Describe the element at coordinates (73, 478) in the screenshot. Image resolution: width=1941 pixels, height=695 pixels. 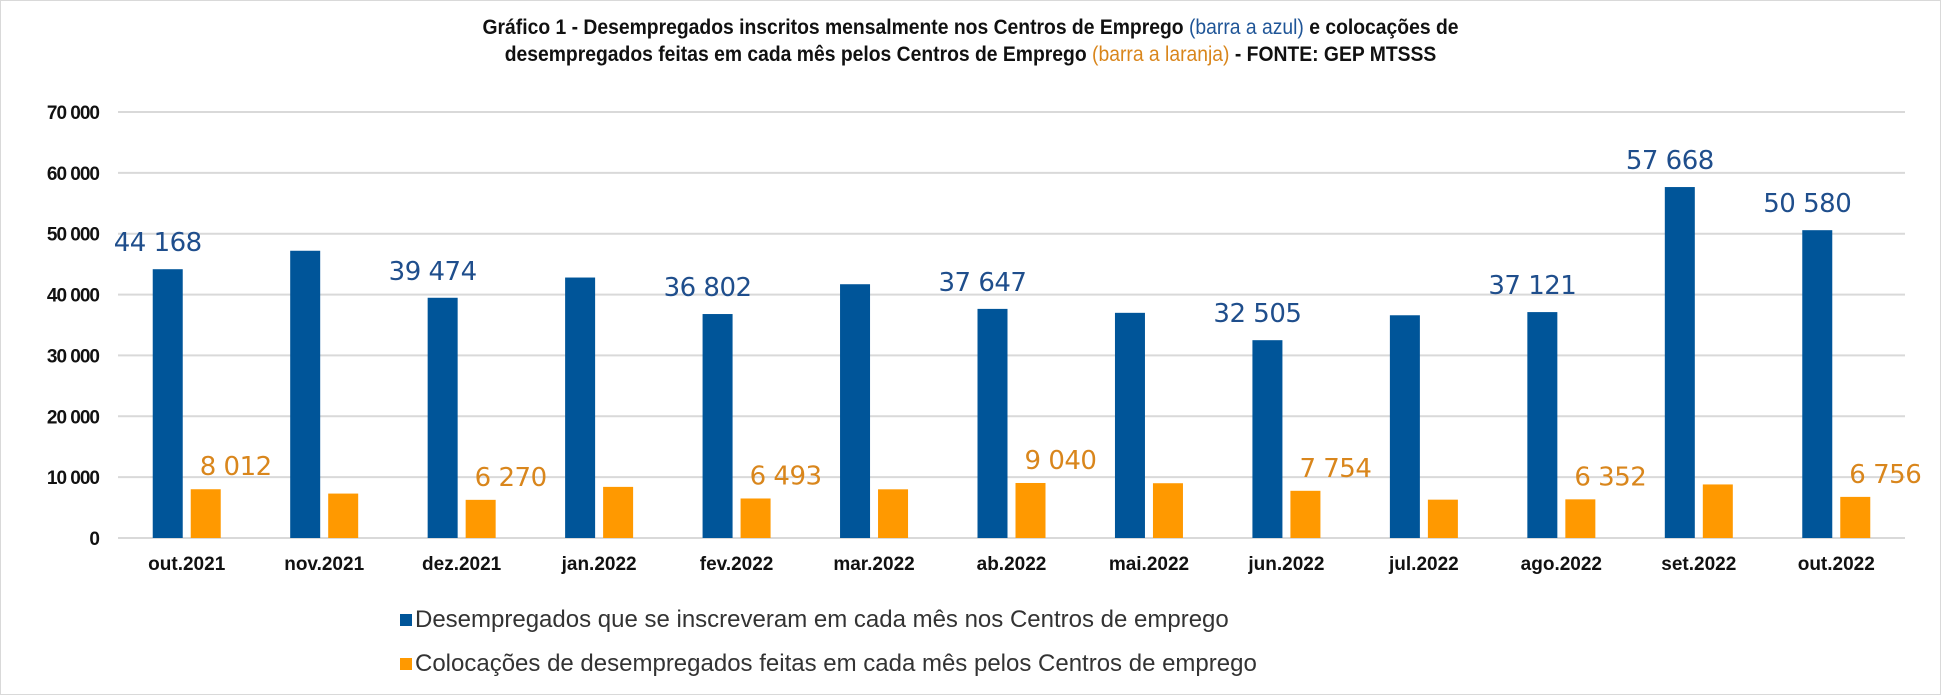
I see `y-tick-label: 10 000` at that location.